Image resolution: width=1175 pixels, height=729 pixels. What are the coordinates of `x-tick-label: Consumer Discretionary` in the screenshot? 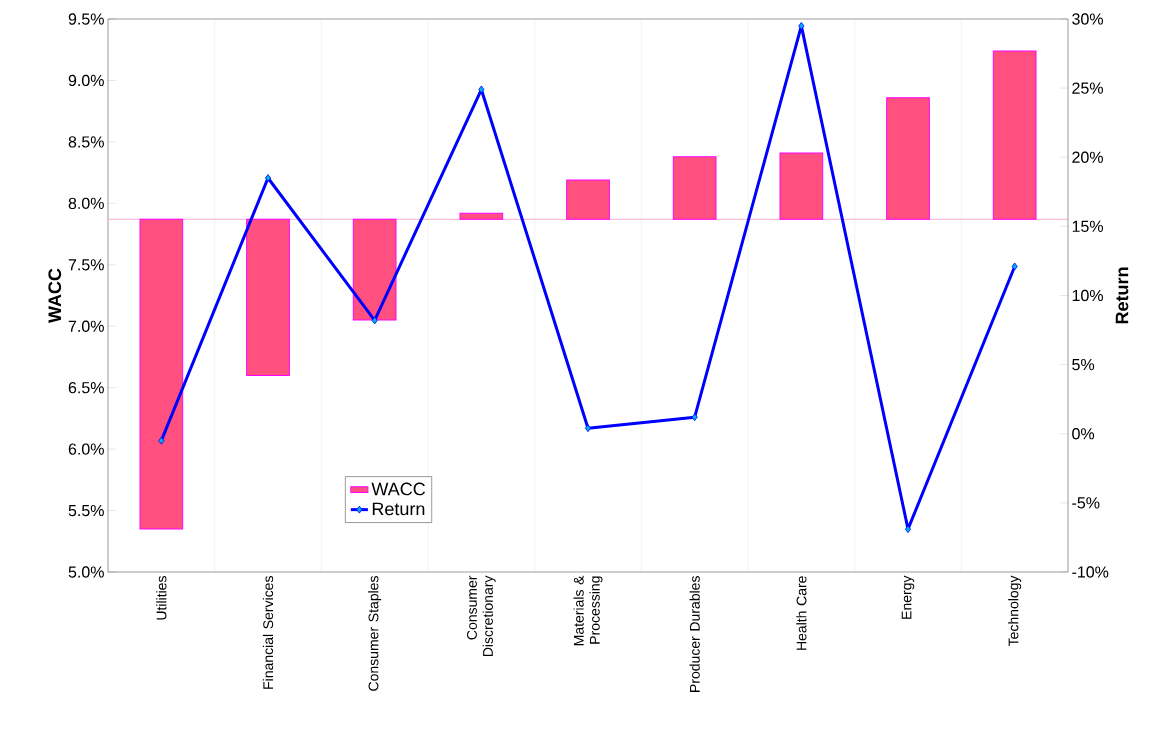 It's located at (481, 616).